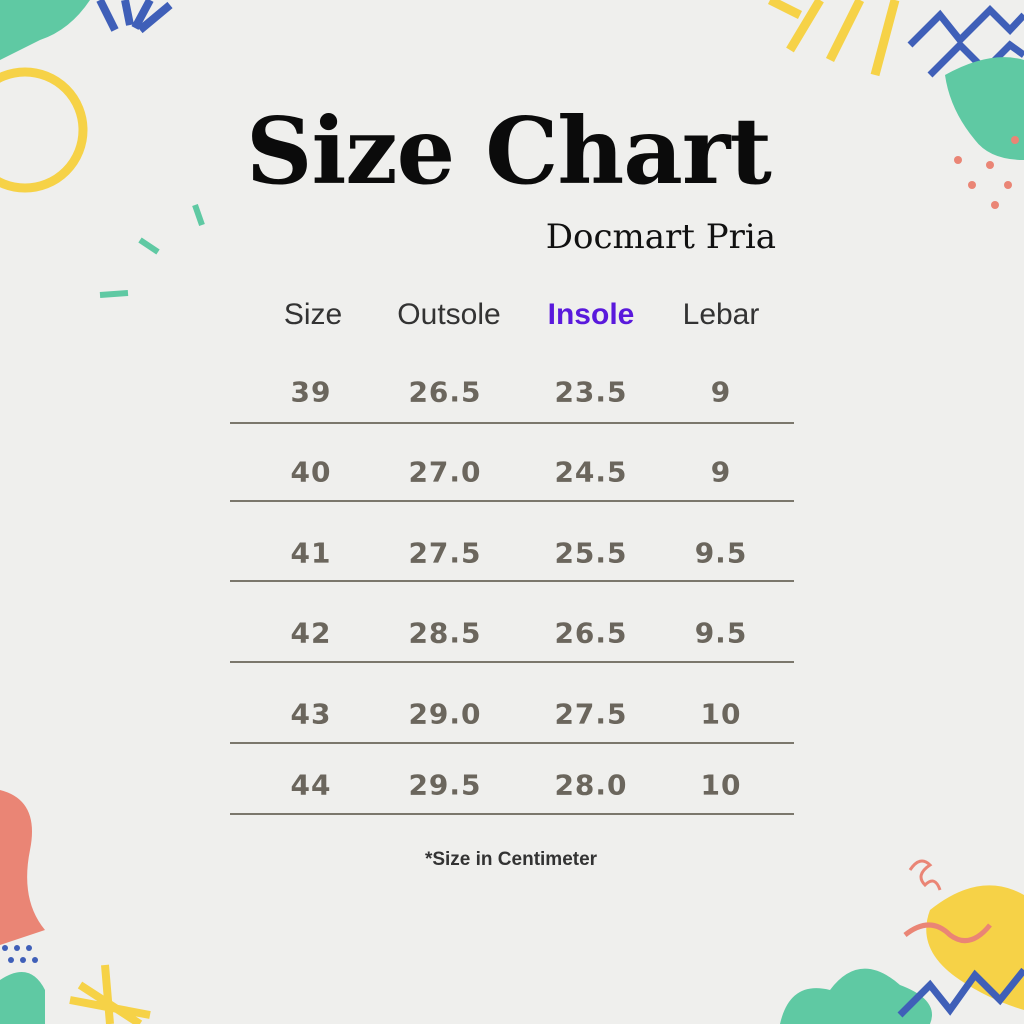 This screenshot has height=1024, width=1024. What do you see at coordinates (591, 472) in the screenshot?
I see `table-cell: 24.5` at bounding box center [591, 472].